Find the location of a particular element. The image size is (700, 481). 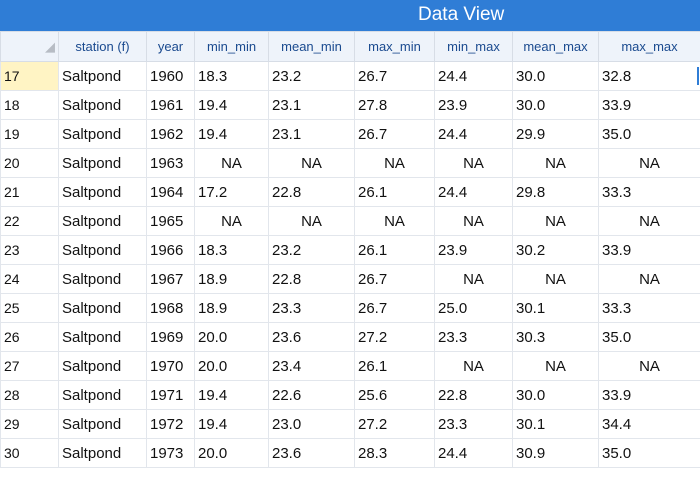

table-row: 18 Saltpond 1961 19.4 23.1 27.8 23.9 30.0 33.9 is located at coordinates (350, 105).